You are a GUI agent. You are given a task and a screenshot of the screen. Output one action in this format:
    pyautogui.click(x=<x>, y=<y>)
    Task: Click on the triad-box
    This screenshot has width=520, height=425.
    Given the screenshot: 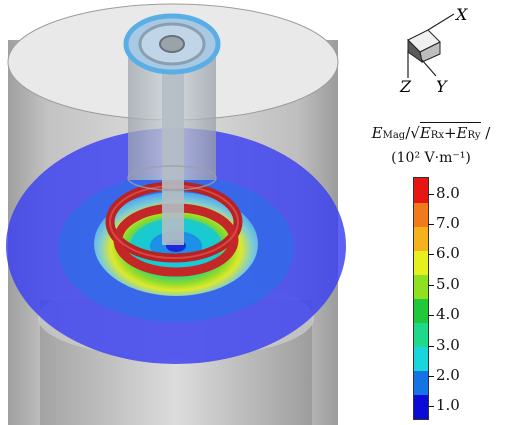 What is the action you would take?
    pyautogui.click(x=424, y=46)
    